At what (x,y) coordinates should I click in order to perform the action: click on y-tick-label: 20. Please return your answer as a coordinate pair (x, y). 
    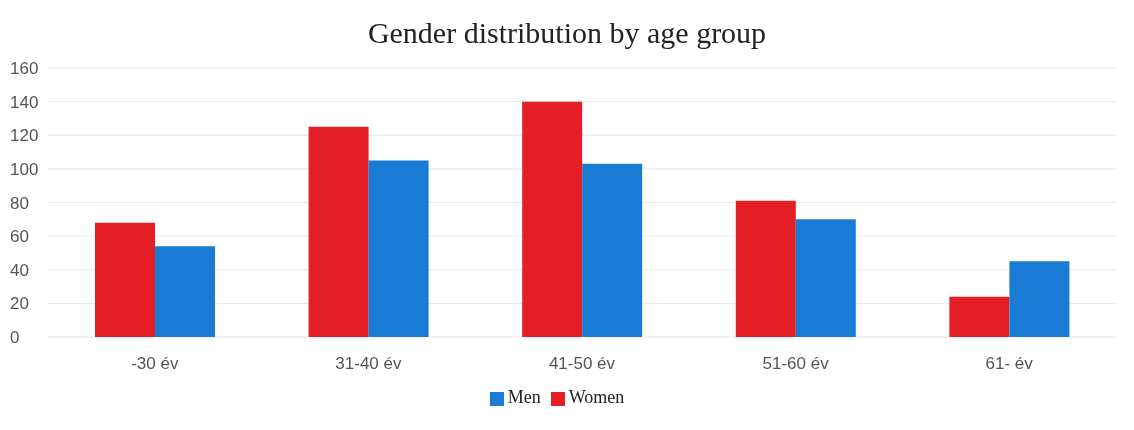
    Looking at the image, I should click on (19, 304).